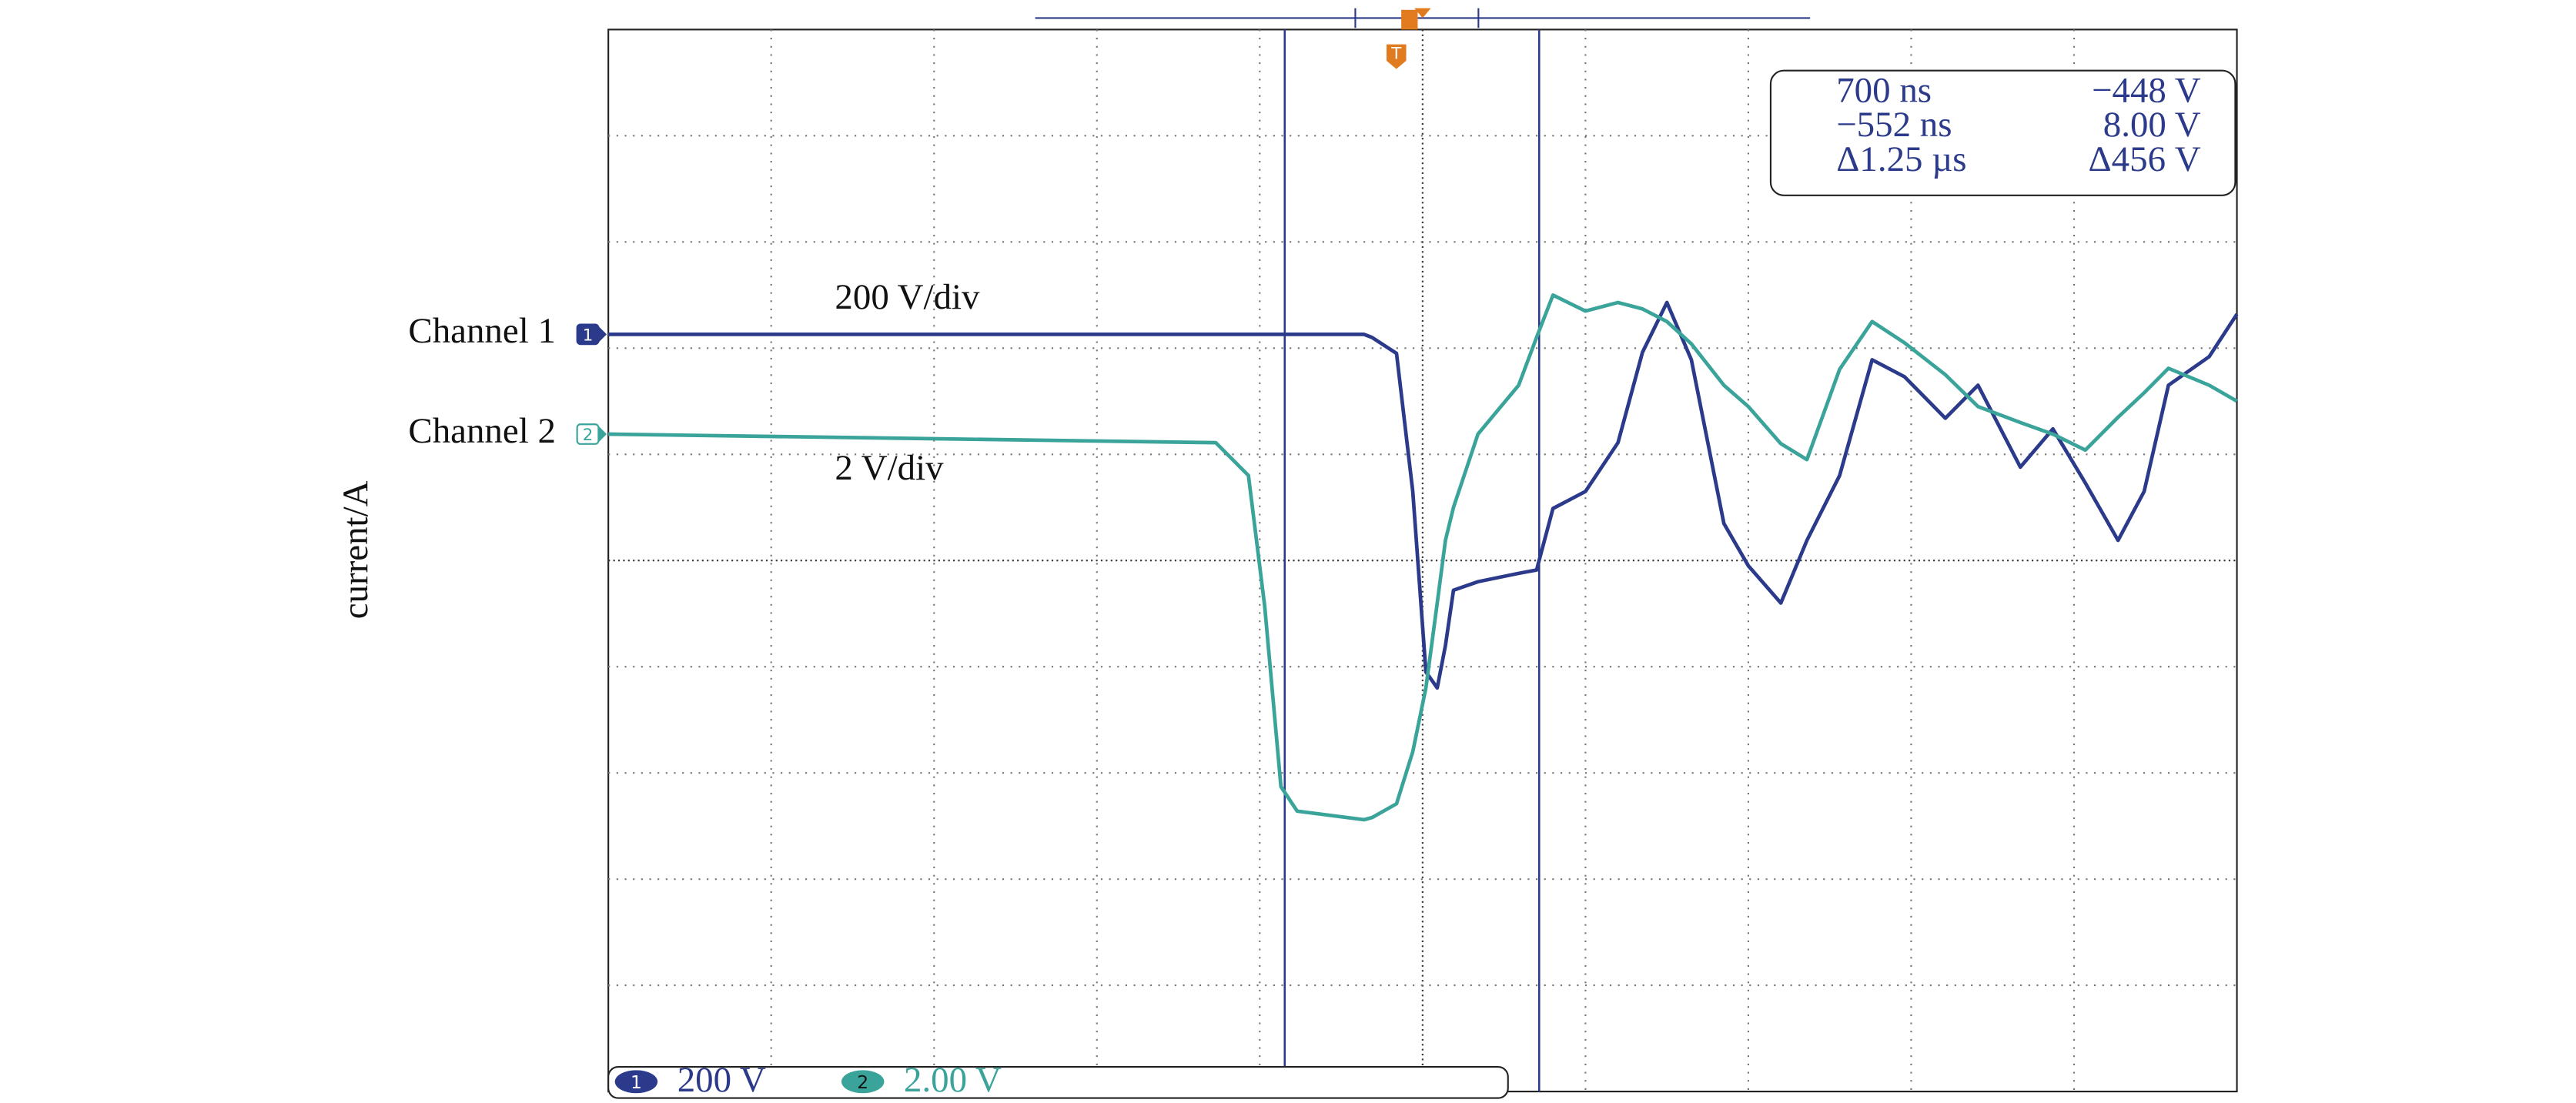  I want to click on trigger-label: T, so click(1396, 54).